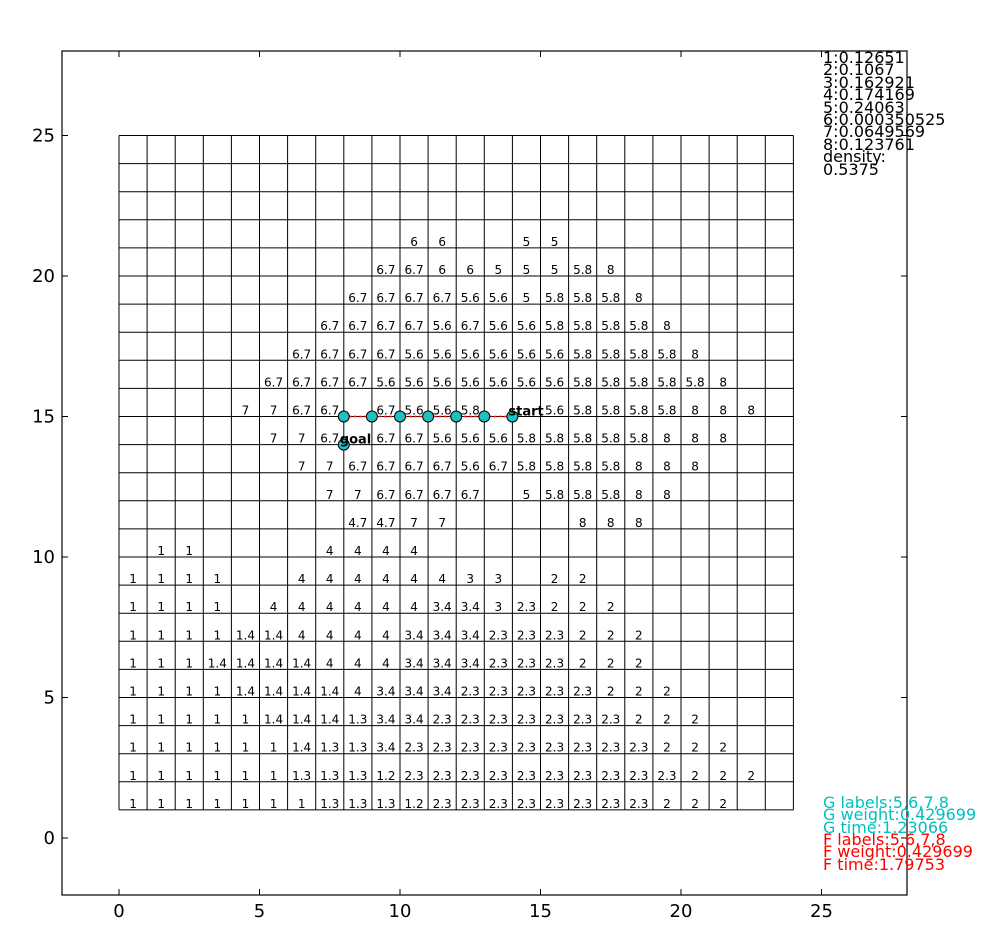 The image size is (1008, 942). I want to click on point-label-goal: goal, so click(355, 440).